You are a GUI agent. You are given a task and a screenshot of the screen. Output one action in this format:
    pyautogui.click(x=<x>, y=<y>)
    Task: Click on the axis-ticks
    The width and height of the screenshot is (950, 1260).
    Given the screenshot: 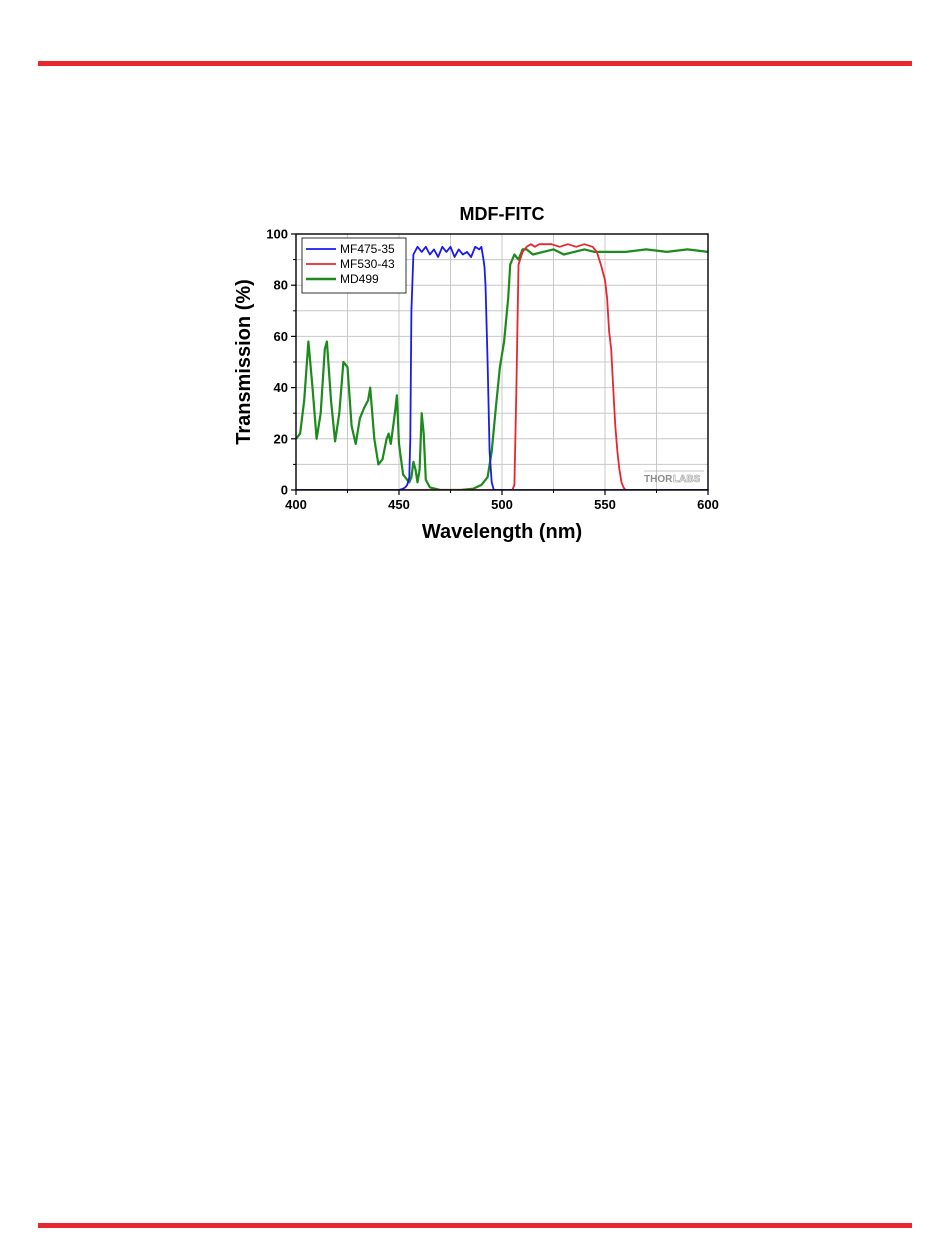 What is the action you would take?
    pyautogui.click(x=500, y=364)
    